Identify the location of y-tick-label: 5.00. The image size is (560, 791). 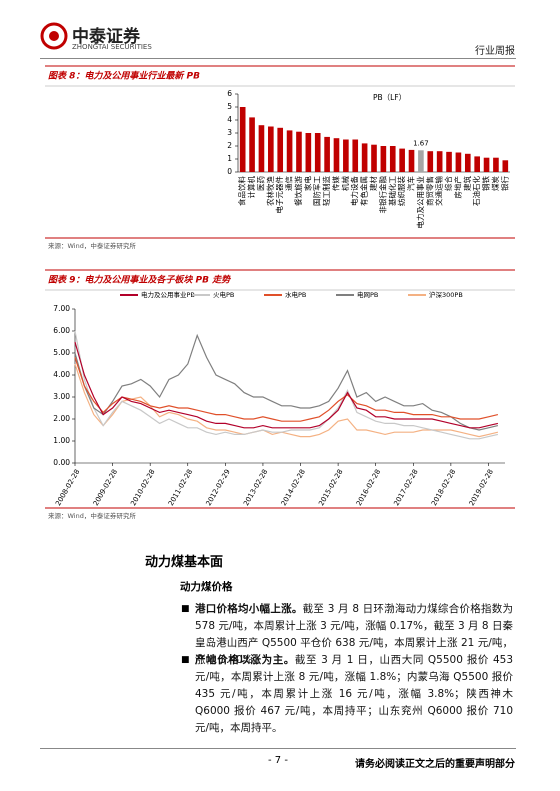
(61, 352).